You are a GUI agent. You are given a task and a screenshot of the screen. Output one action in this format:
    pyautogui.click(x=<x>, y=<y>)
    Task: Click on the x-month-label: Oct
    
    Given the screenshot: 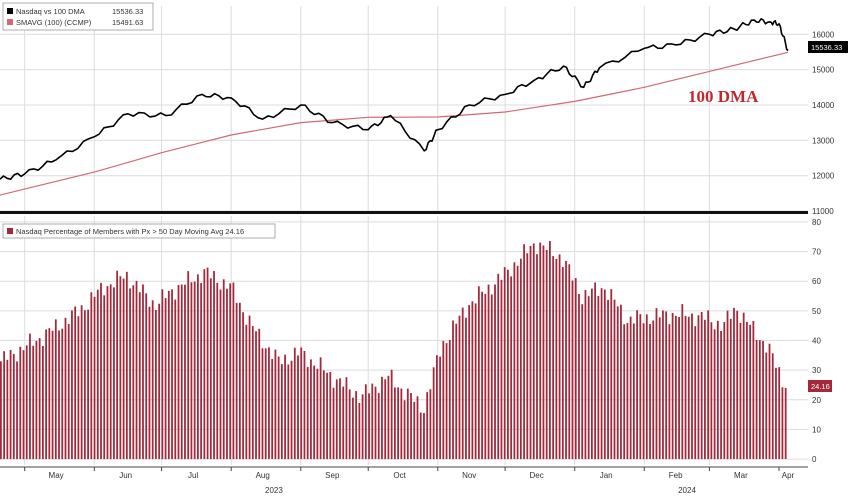 What is the action you would take?
    pyautogui.click(x=399, y=475)
    